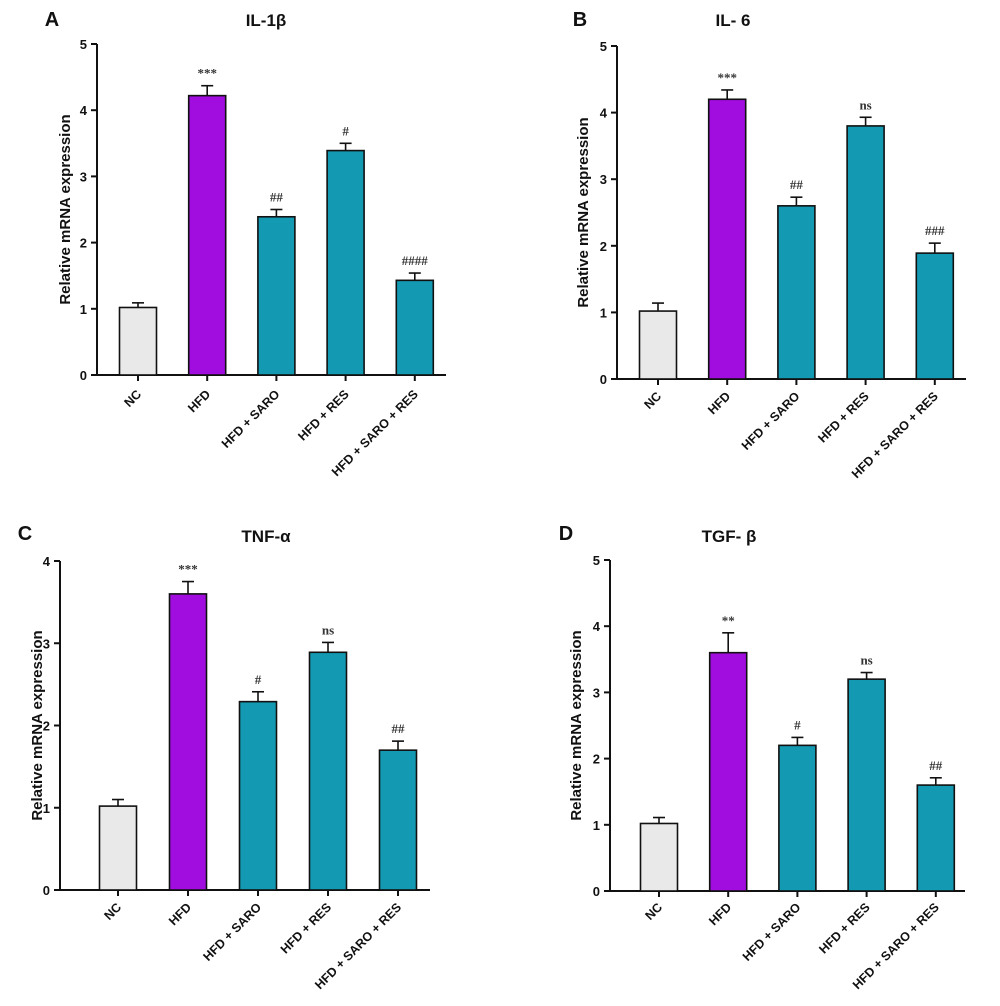  Describe the element at coordinates (866, 660) in the screenshot. I see `significance-label-d: ns` at that location.